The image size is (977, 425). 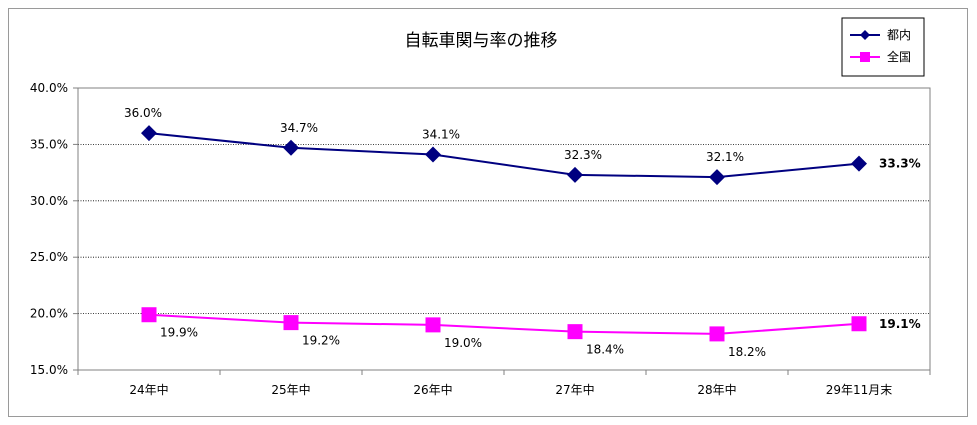 What do you see at coordinates (143, 113) in the screenshot?
I see `data-label: 36.0%` at bounding box center [143, 113].